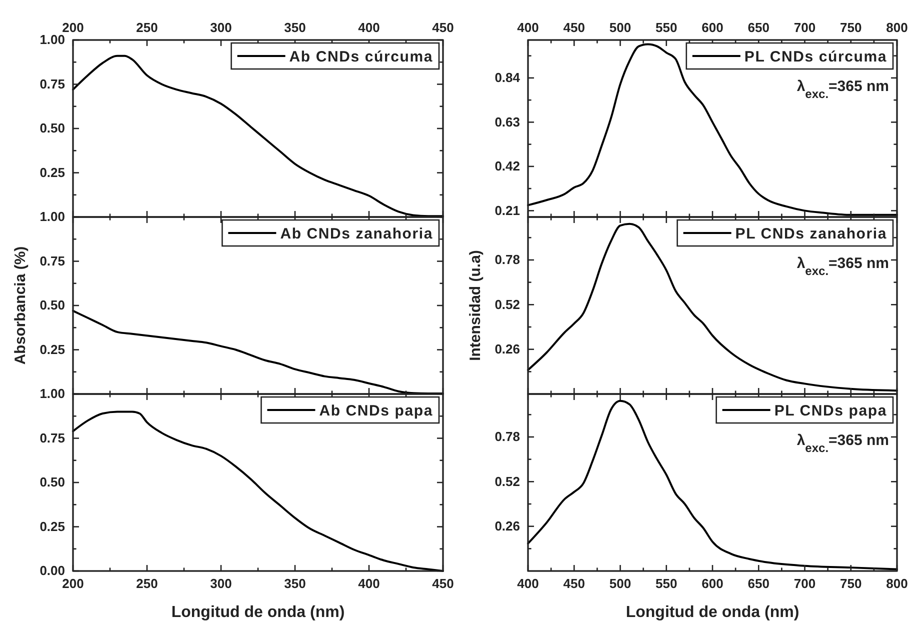 This screenshot has width=911, height=621. I want to click on x2-tick-label: 800, so click(897, 27).